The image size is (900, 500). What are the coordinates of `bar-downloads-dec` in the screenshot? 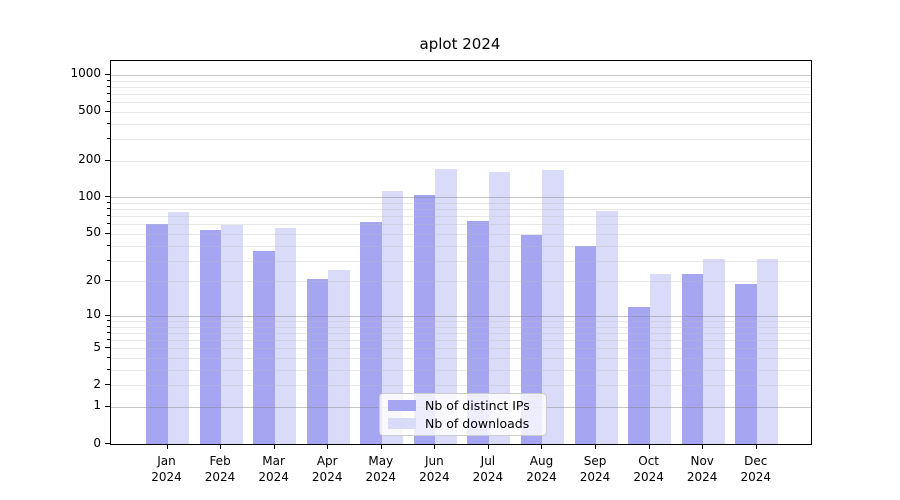 It's located at (767, 351).